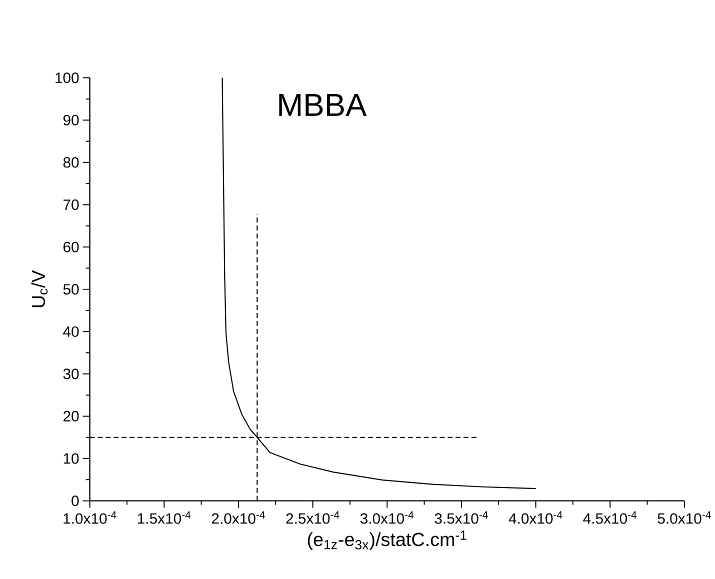 The height and width of the screenshot is (579, 715). What do you see at coordinates (71, 416) in the screenshot?
I see `y-tick-label: 20` at bounding box center [71, 416].